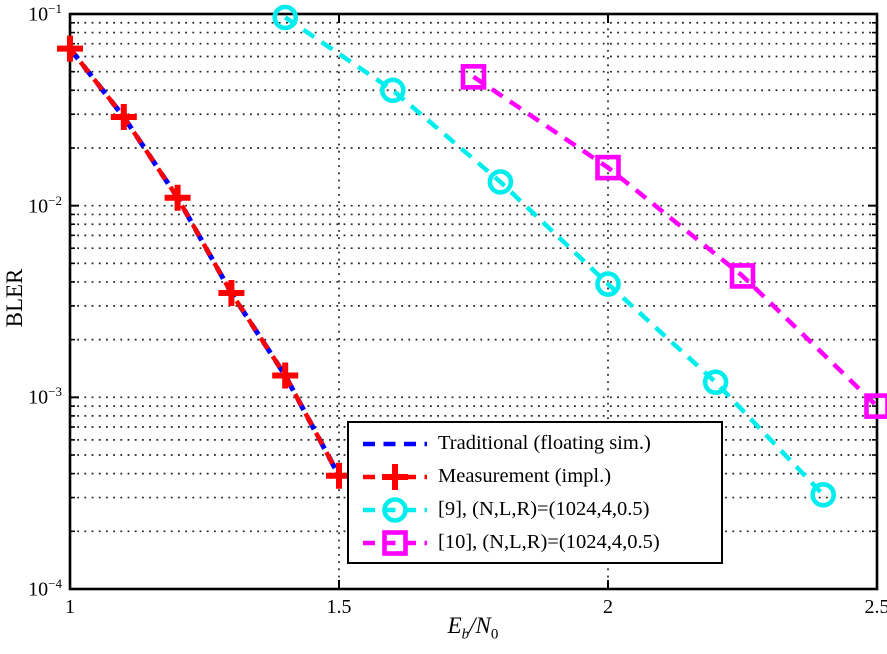 This screenshot has height=654, width=887. What do you see at coordinates (70, 607) in the screenshot?
I see `x-tick-label: 1` at bounding box center [70, 607].